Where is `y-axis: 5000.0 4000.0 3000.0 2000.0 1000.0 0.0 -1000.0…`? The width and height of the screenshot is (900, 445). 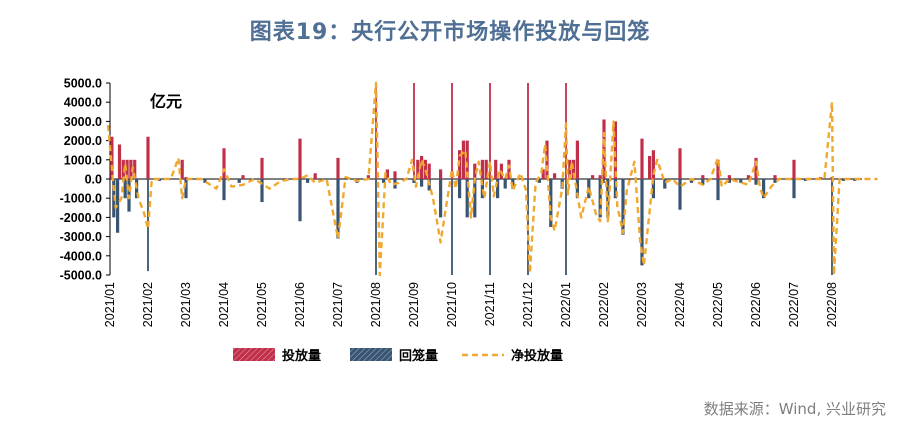
y-axis: 5000.0 4000.0 3000.0 2000.0 1000.0 0.0 -1000.0… is located at coordinates (85, 180).